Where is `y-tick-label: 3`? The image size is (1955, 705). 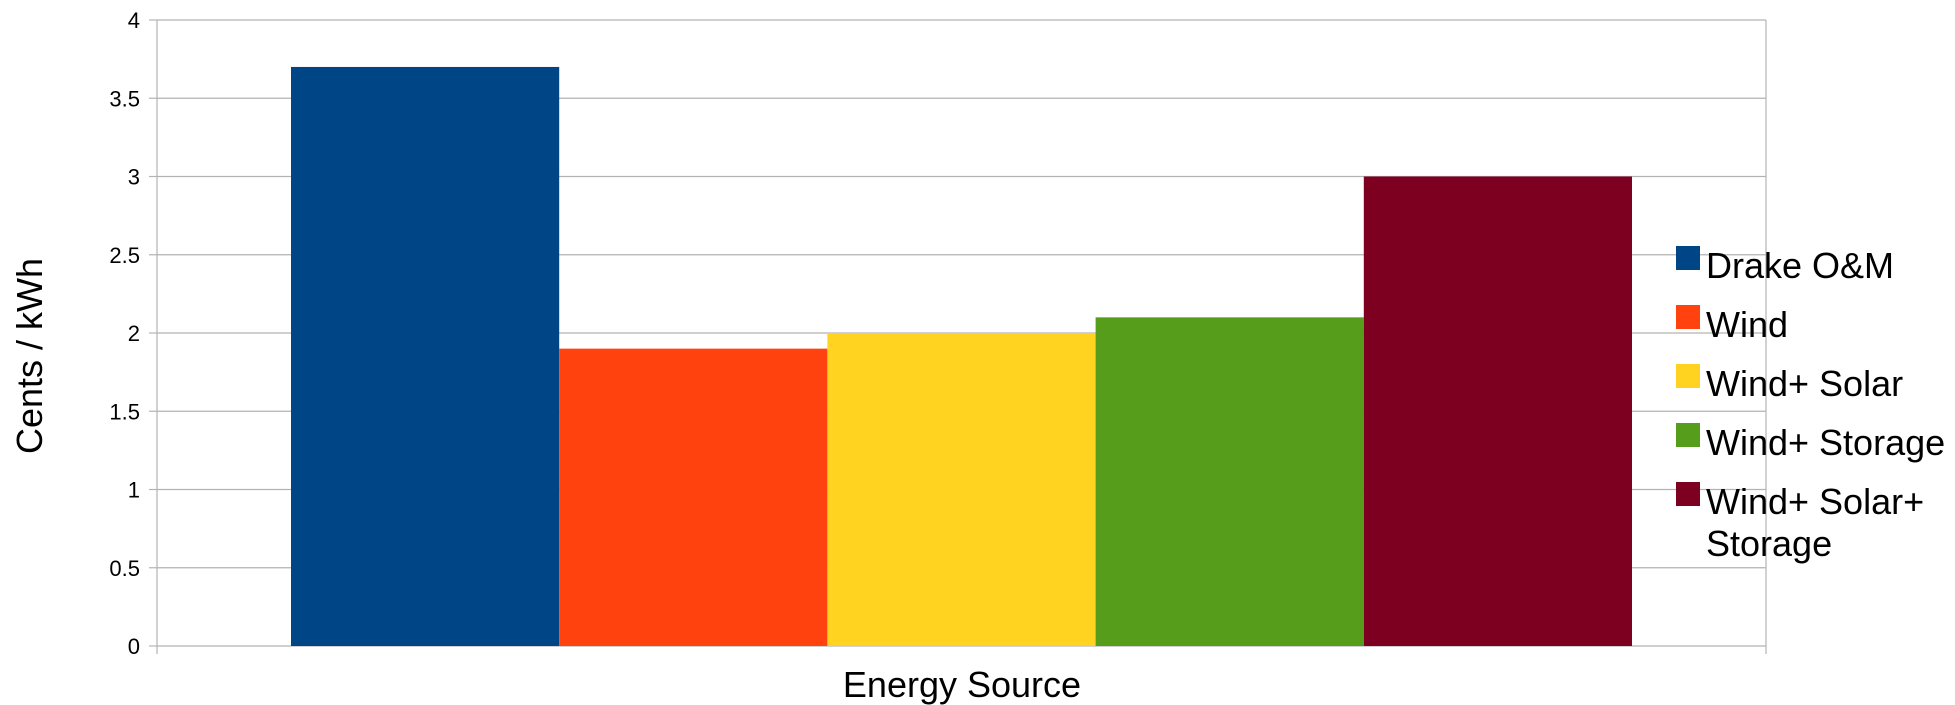 y-tick-label: 3 is located at coordinates (134, 177).